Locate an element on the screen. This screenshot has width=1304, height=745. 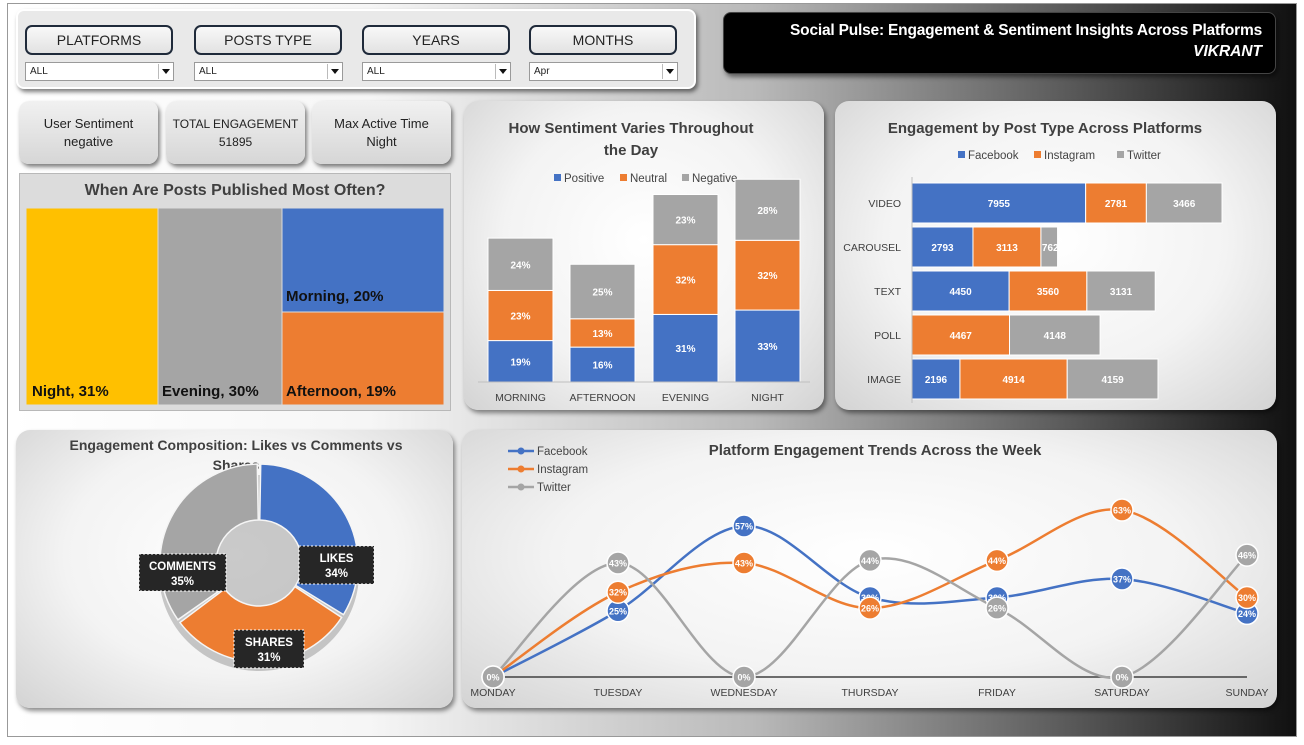
bar-segment-facebook is located at coordinates (999, 203).